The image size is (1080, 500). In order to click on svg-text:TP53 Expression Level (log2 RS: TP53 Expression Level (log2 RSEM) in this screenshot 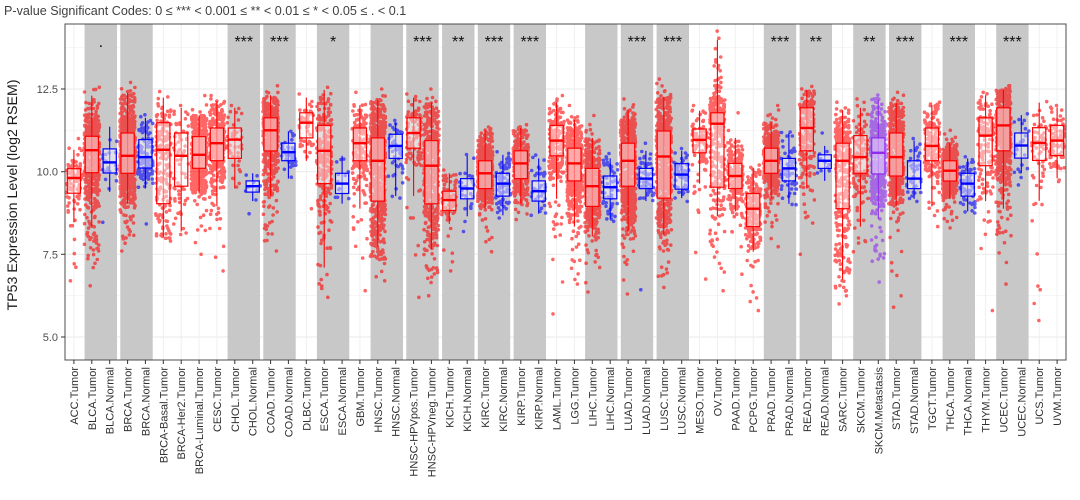, I will do `click(13, 194)`.